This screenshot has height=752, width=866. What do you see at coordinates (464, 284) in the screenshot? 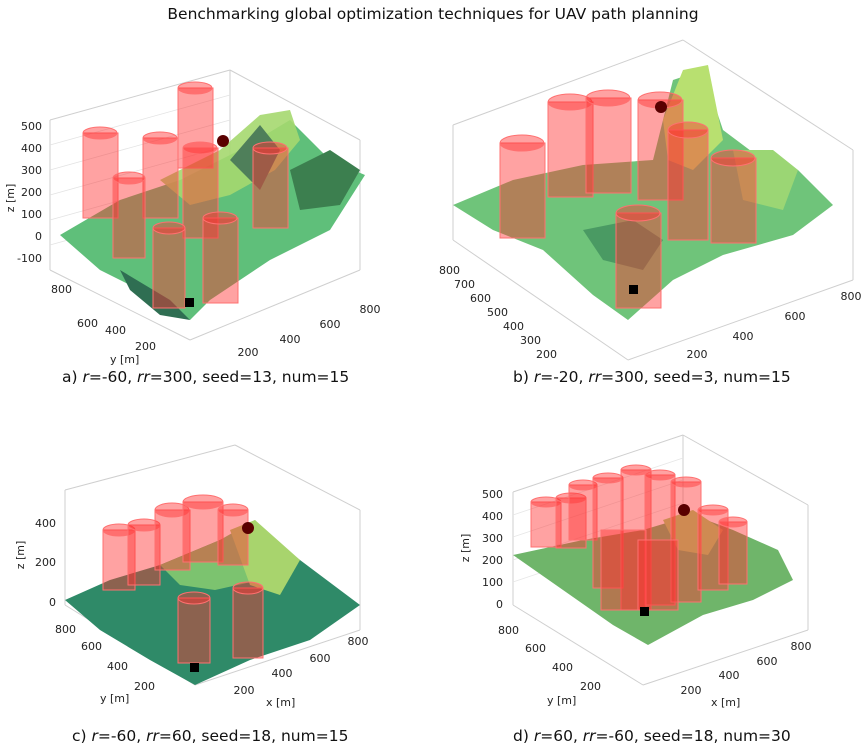
I see `svg-text: 700` at bounding box center [464, 284].